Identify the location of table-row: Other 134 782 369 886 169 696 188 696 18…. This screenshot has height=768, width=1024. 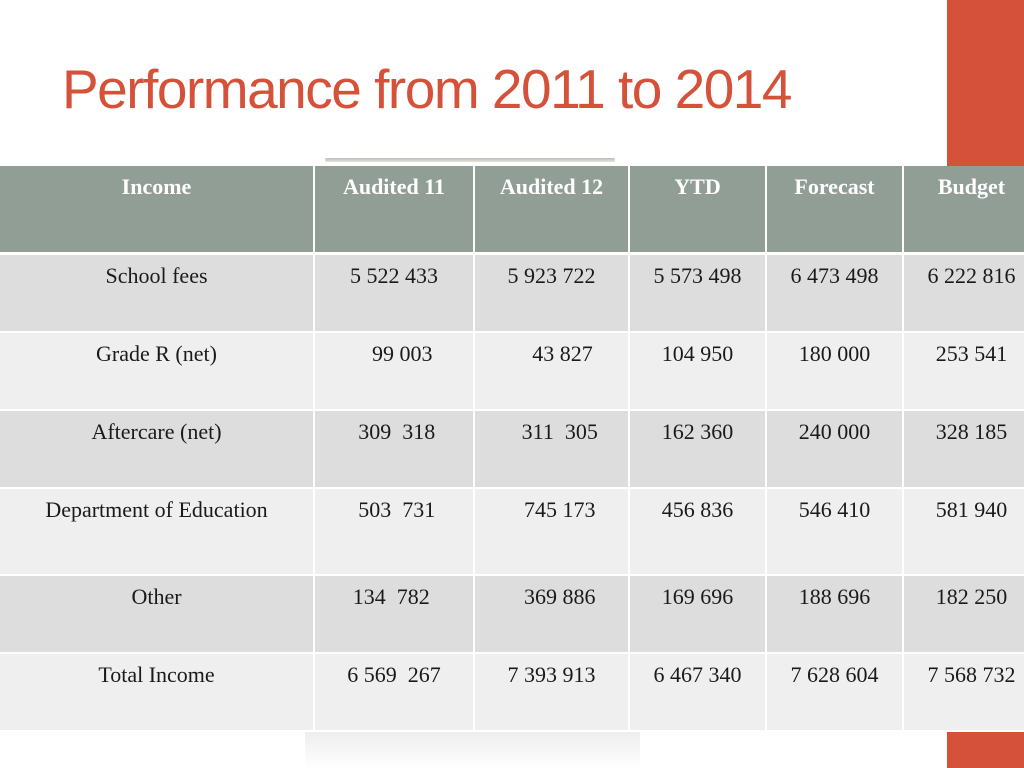
(512, 614).